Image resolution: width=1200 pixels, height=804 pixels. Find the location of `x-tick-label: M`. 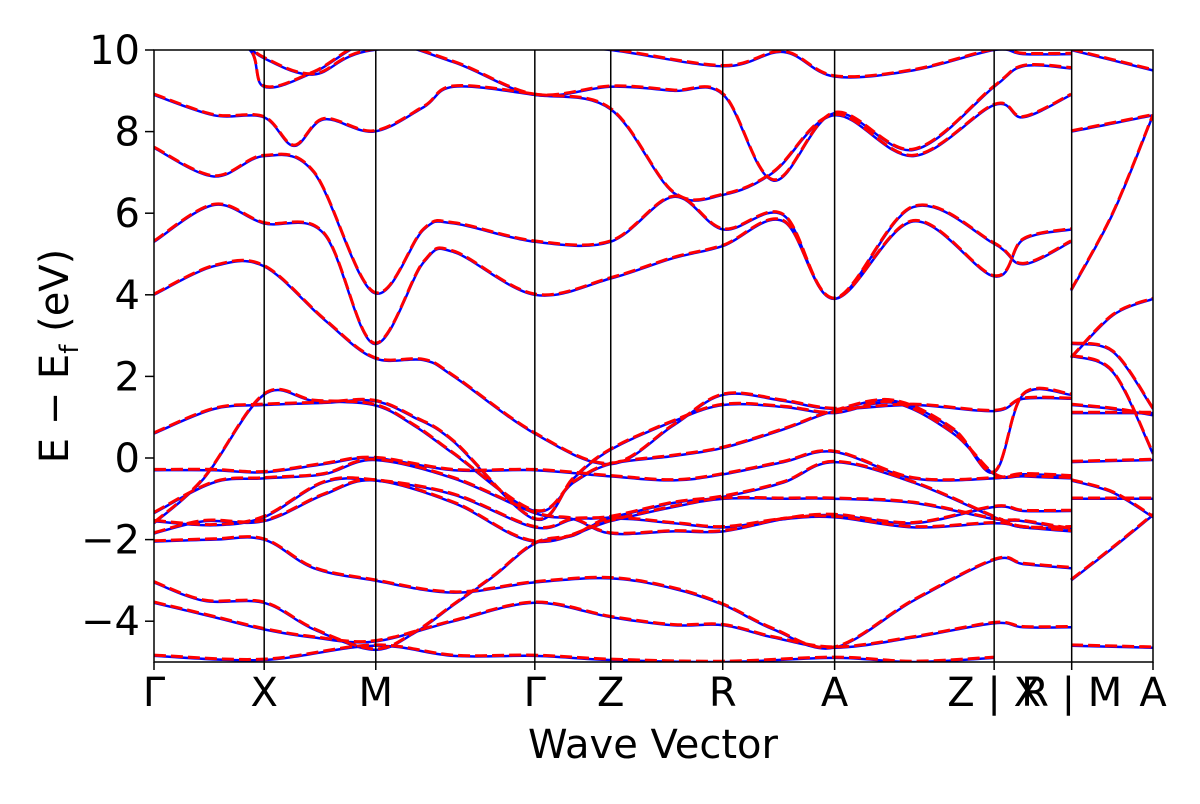

x-tick-label: M is located at coordinates (376, 693).